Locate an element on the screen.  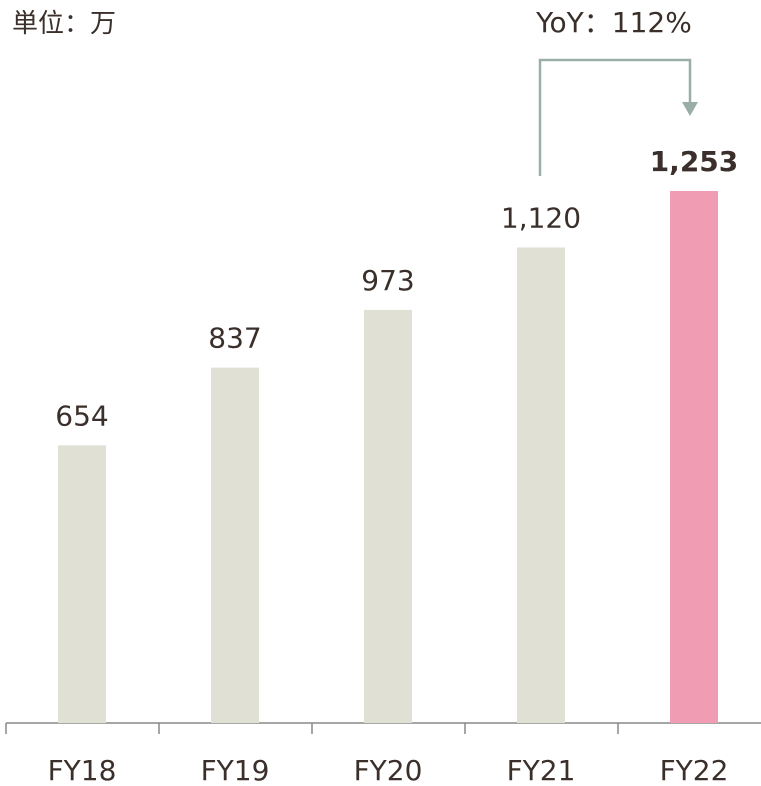
x-tick-label: FY22 is located at coordinates (694, 770).